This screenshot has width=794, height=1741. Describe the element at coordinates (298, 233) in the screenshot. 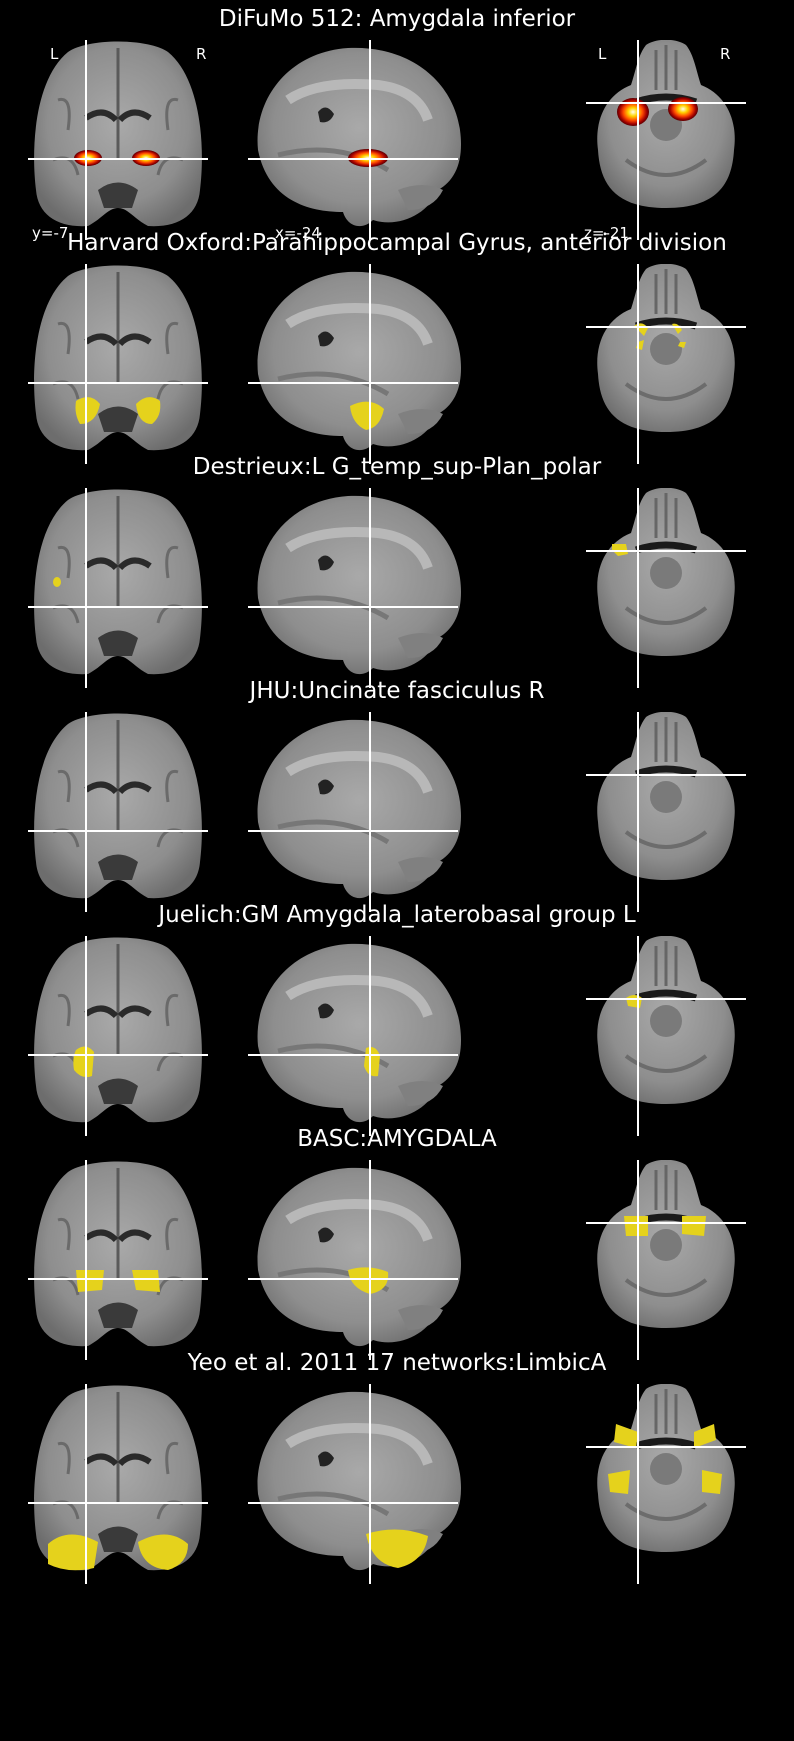

I see `cut-label-sagittal: x=-24` at that location.